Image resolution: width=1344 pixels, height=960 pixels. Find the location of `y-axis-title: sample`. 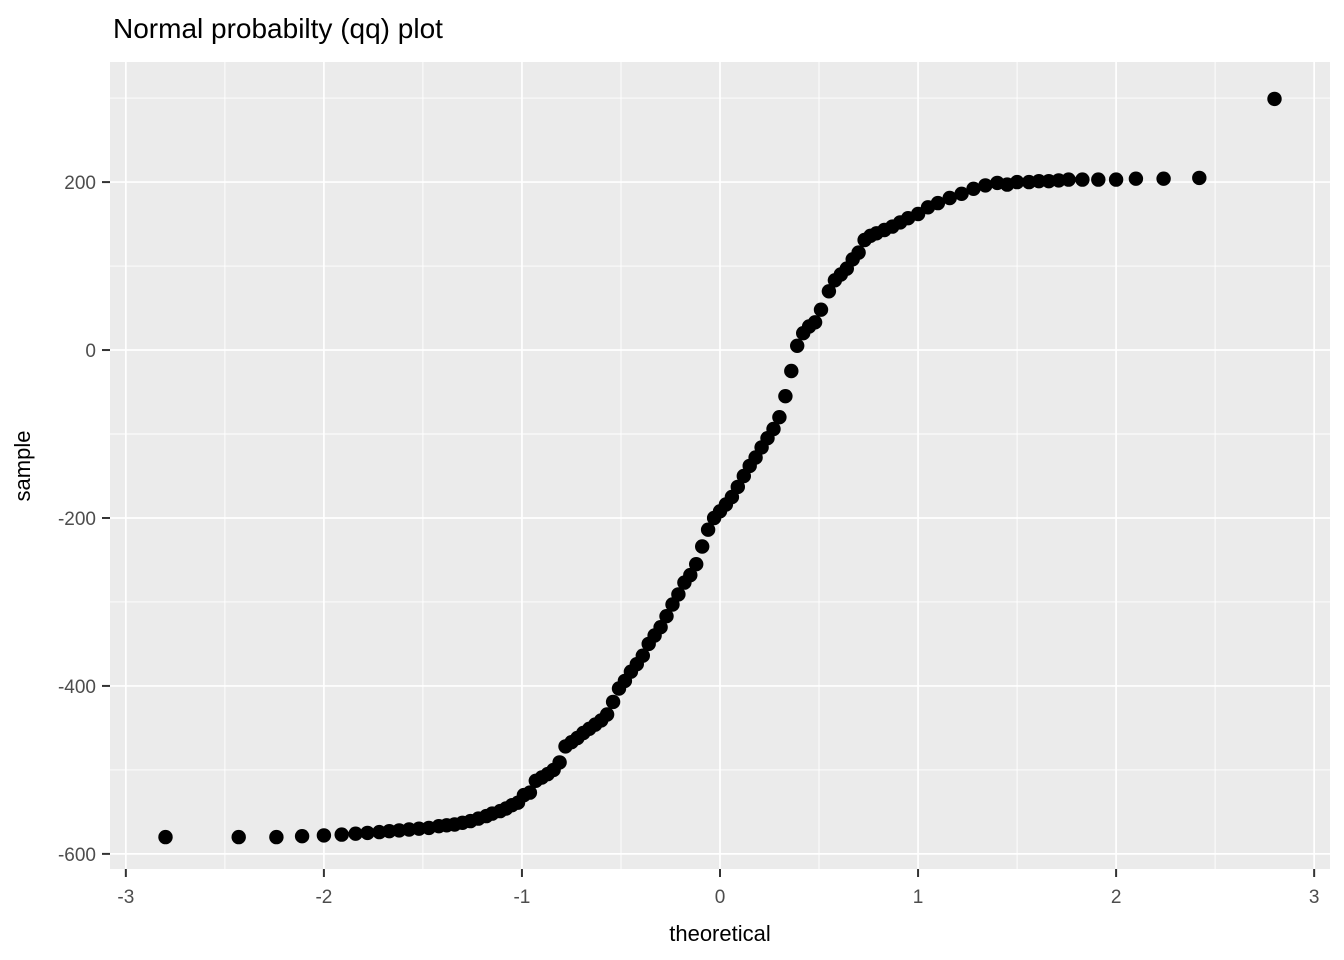

y-axis-title: sample is located at coordinates (22, 466).